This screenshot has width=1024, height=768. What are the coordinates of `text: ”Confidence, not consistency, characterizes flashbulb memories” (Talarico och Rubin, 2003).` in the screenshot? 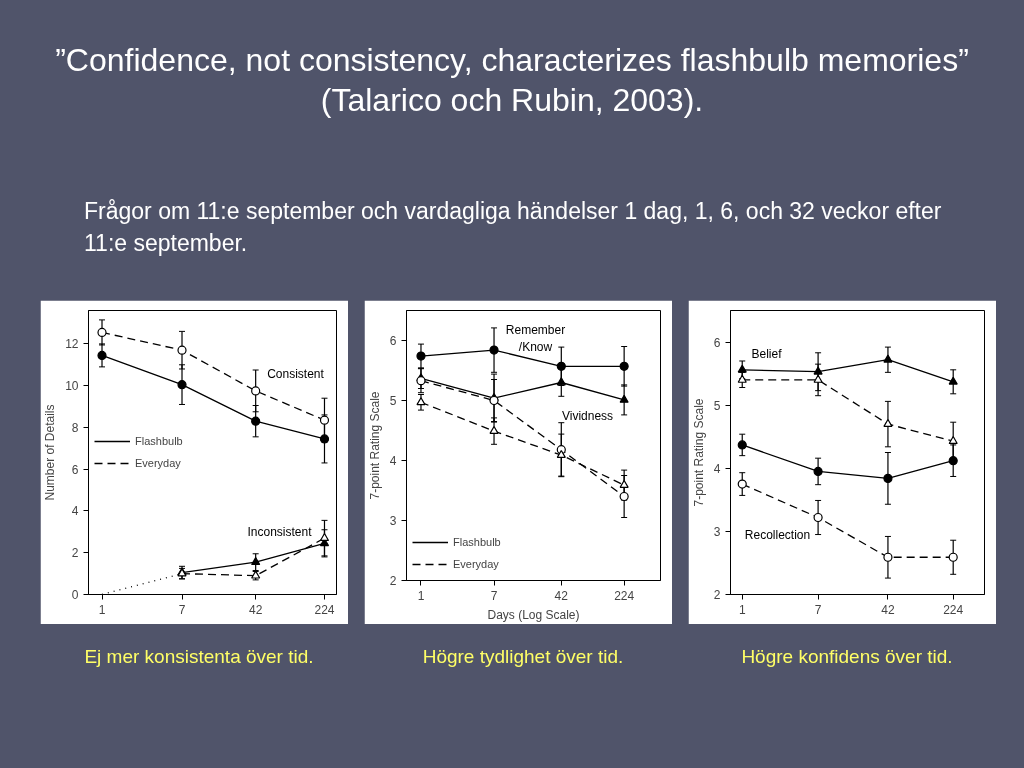 It's located at (512, 80).